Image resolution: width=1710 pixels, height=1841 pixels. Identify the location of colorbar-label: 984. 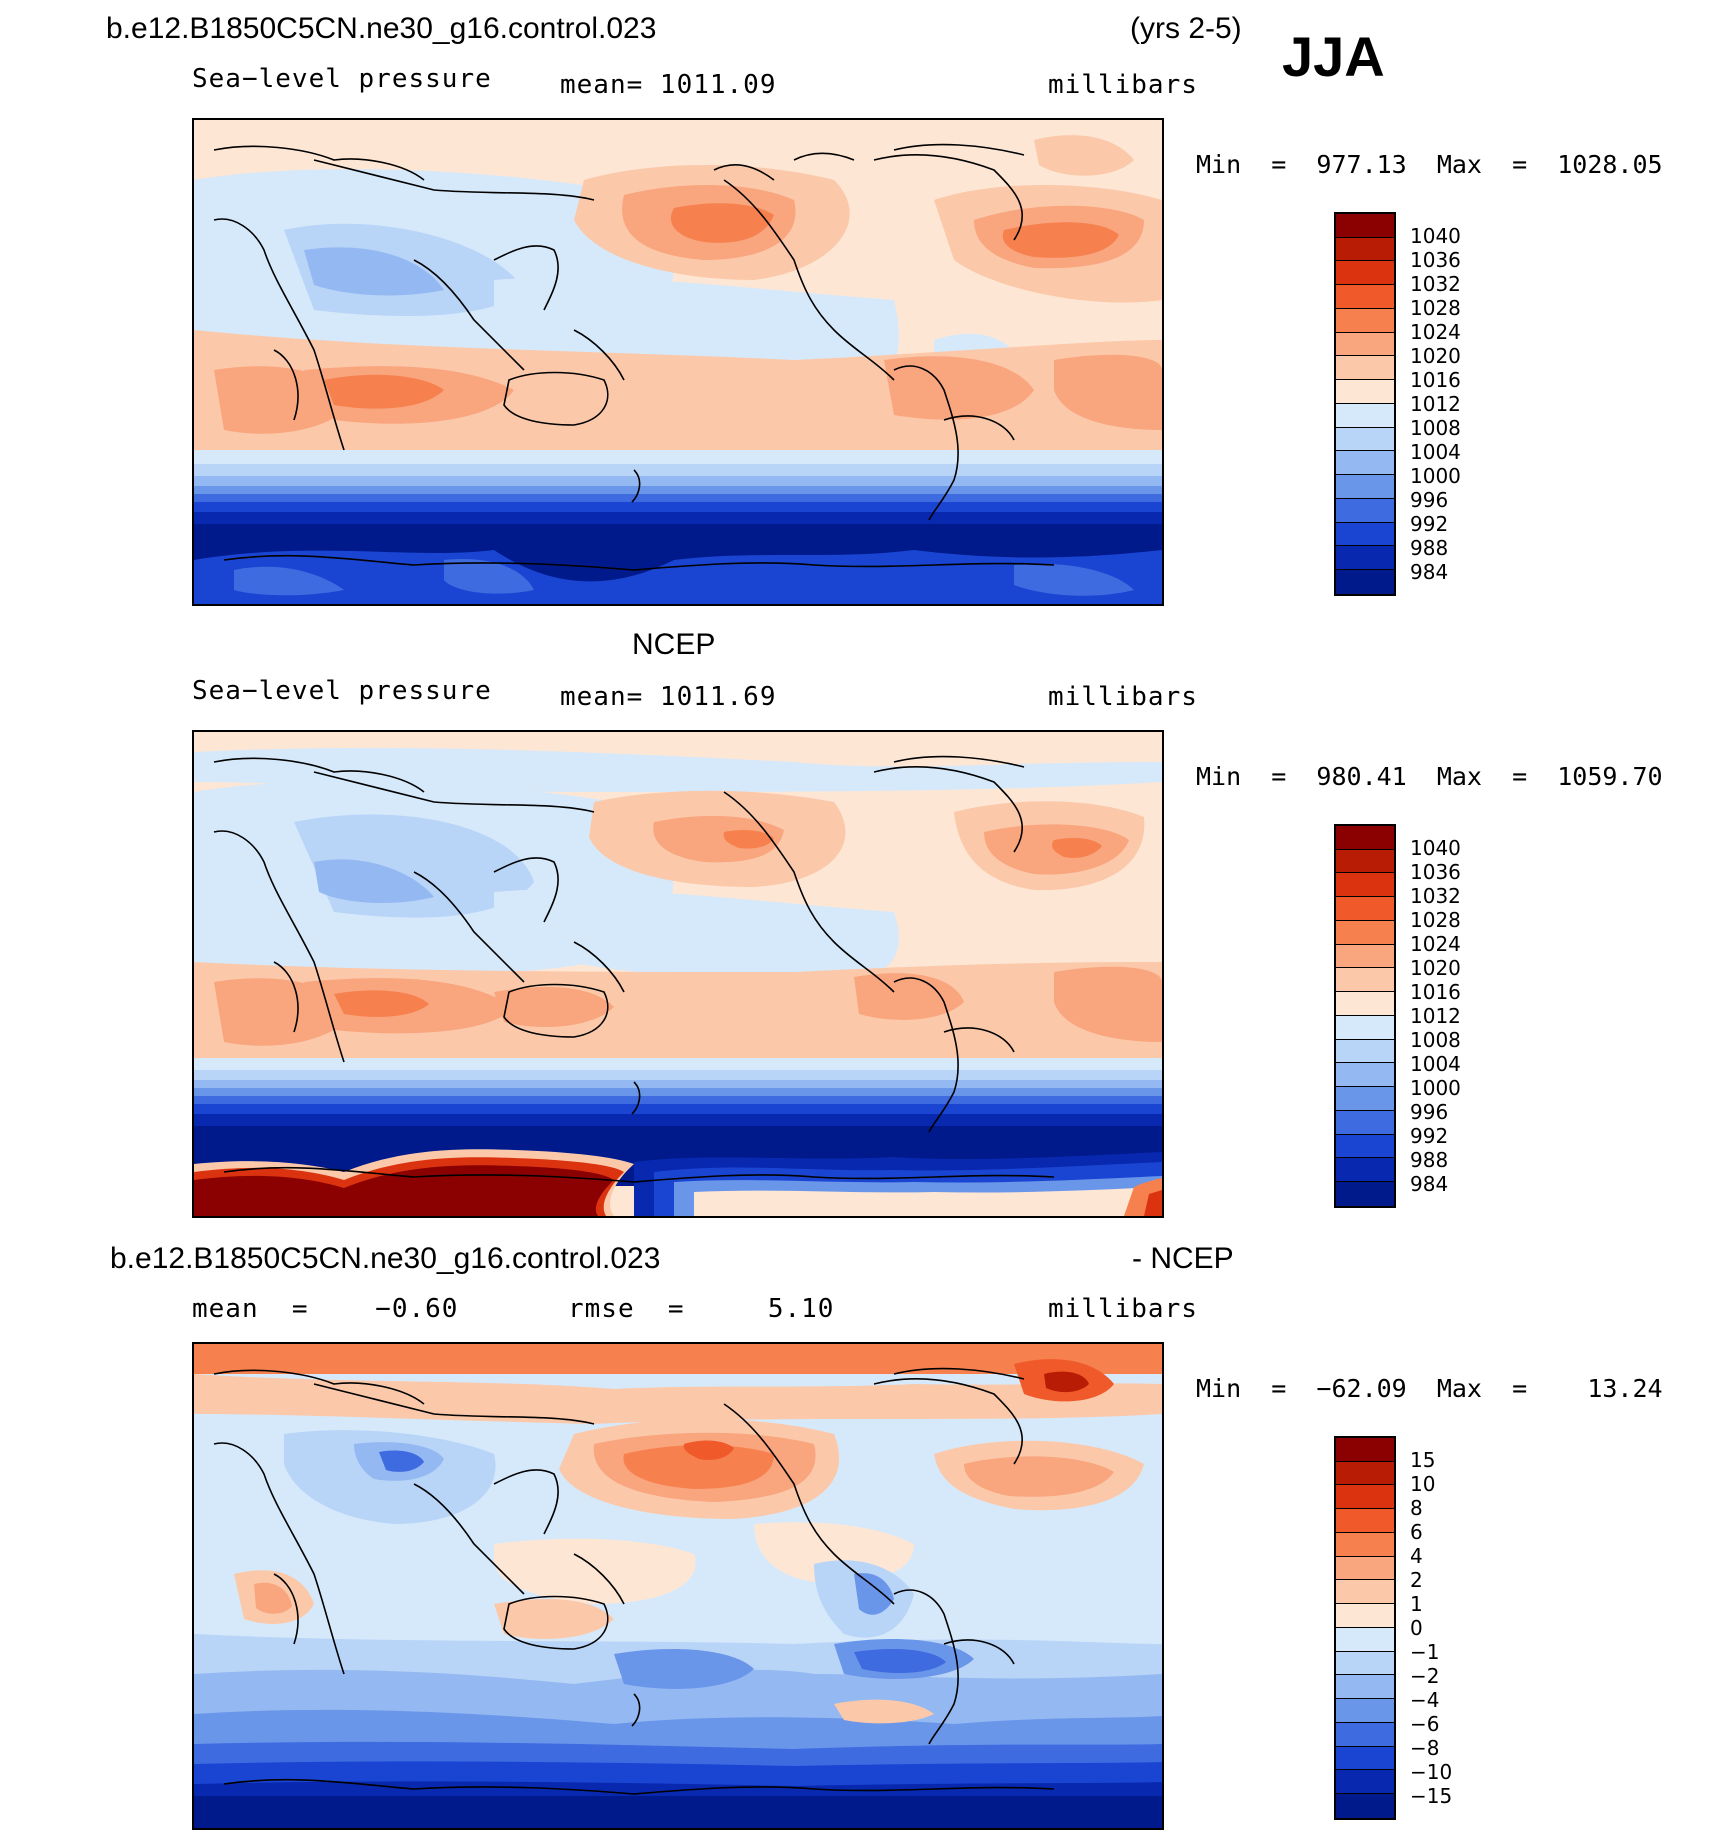
(1429, 1184).